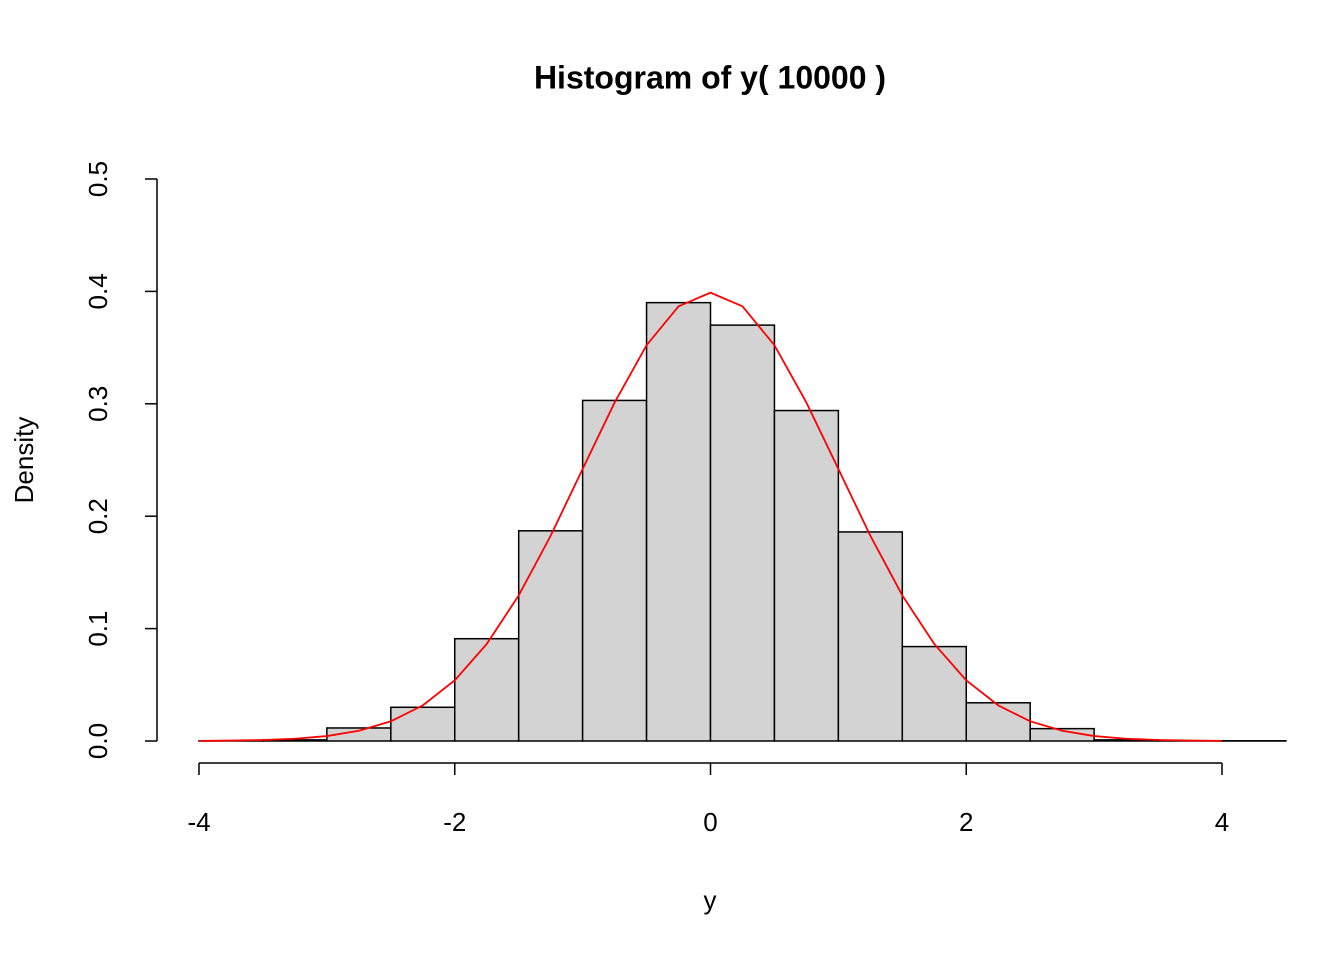  I want to click on y-tick-label: 0.5, so click(98, 179).